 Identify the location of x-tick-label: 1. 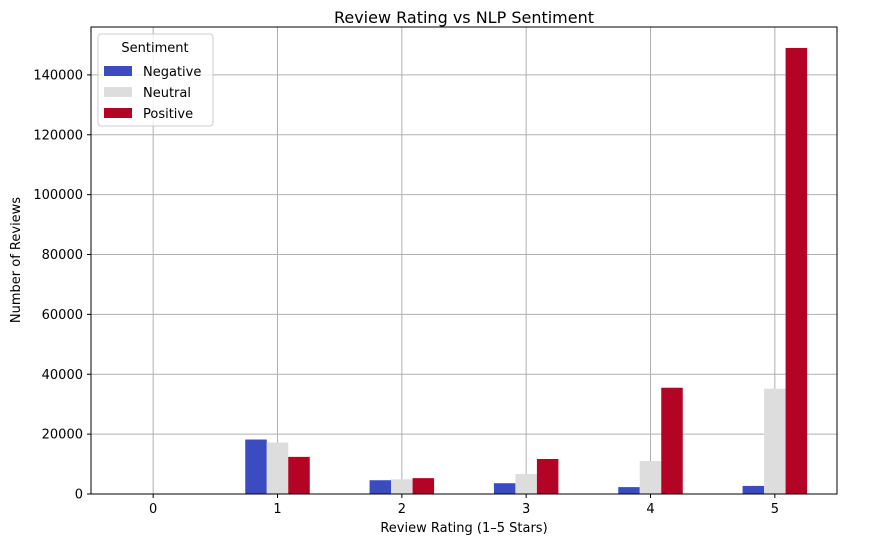
(277, 509).